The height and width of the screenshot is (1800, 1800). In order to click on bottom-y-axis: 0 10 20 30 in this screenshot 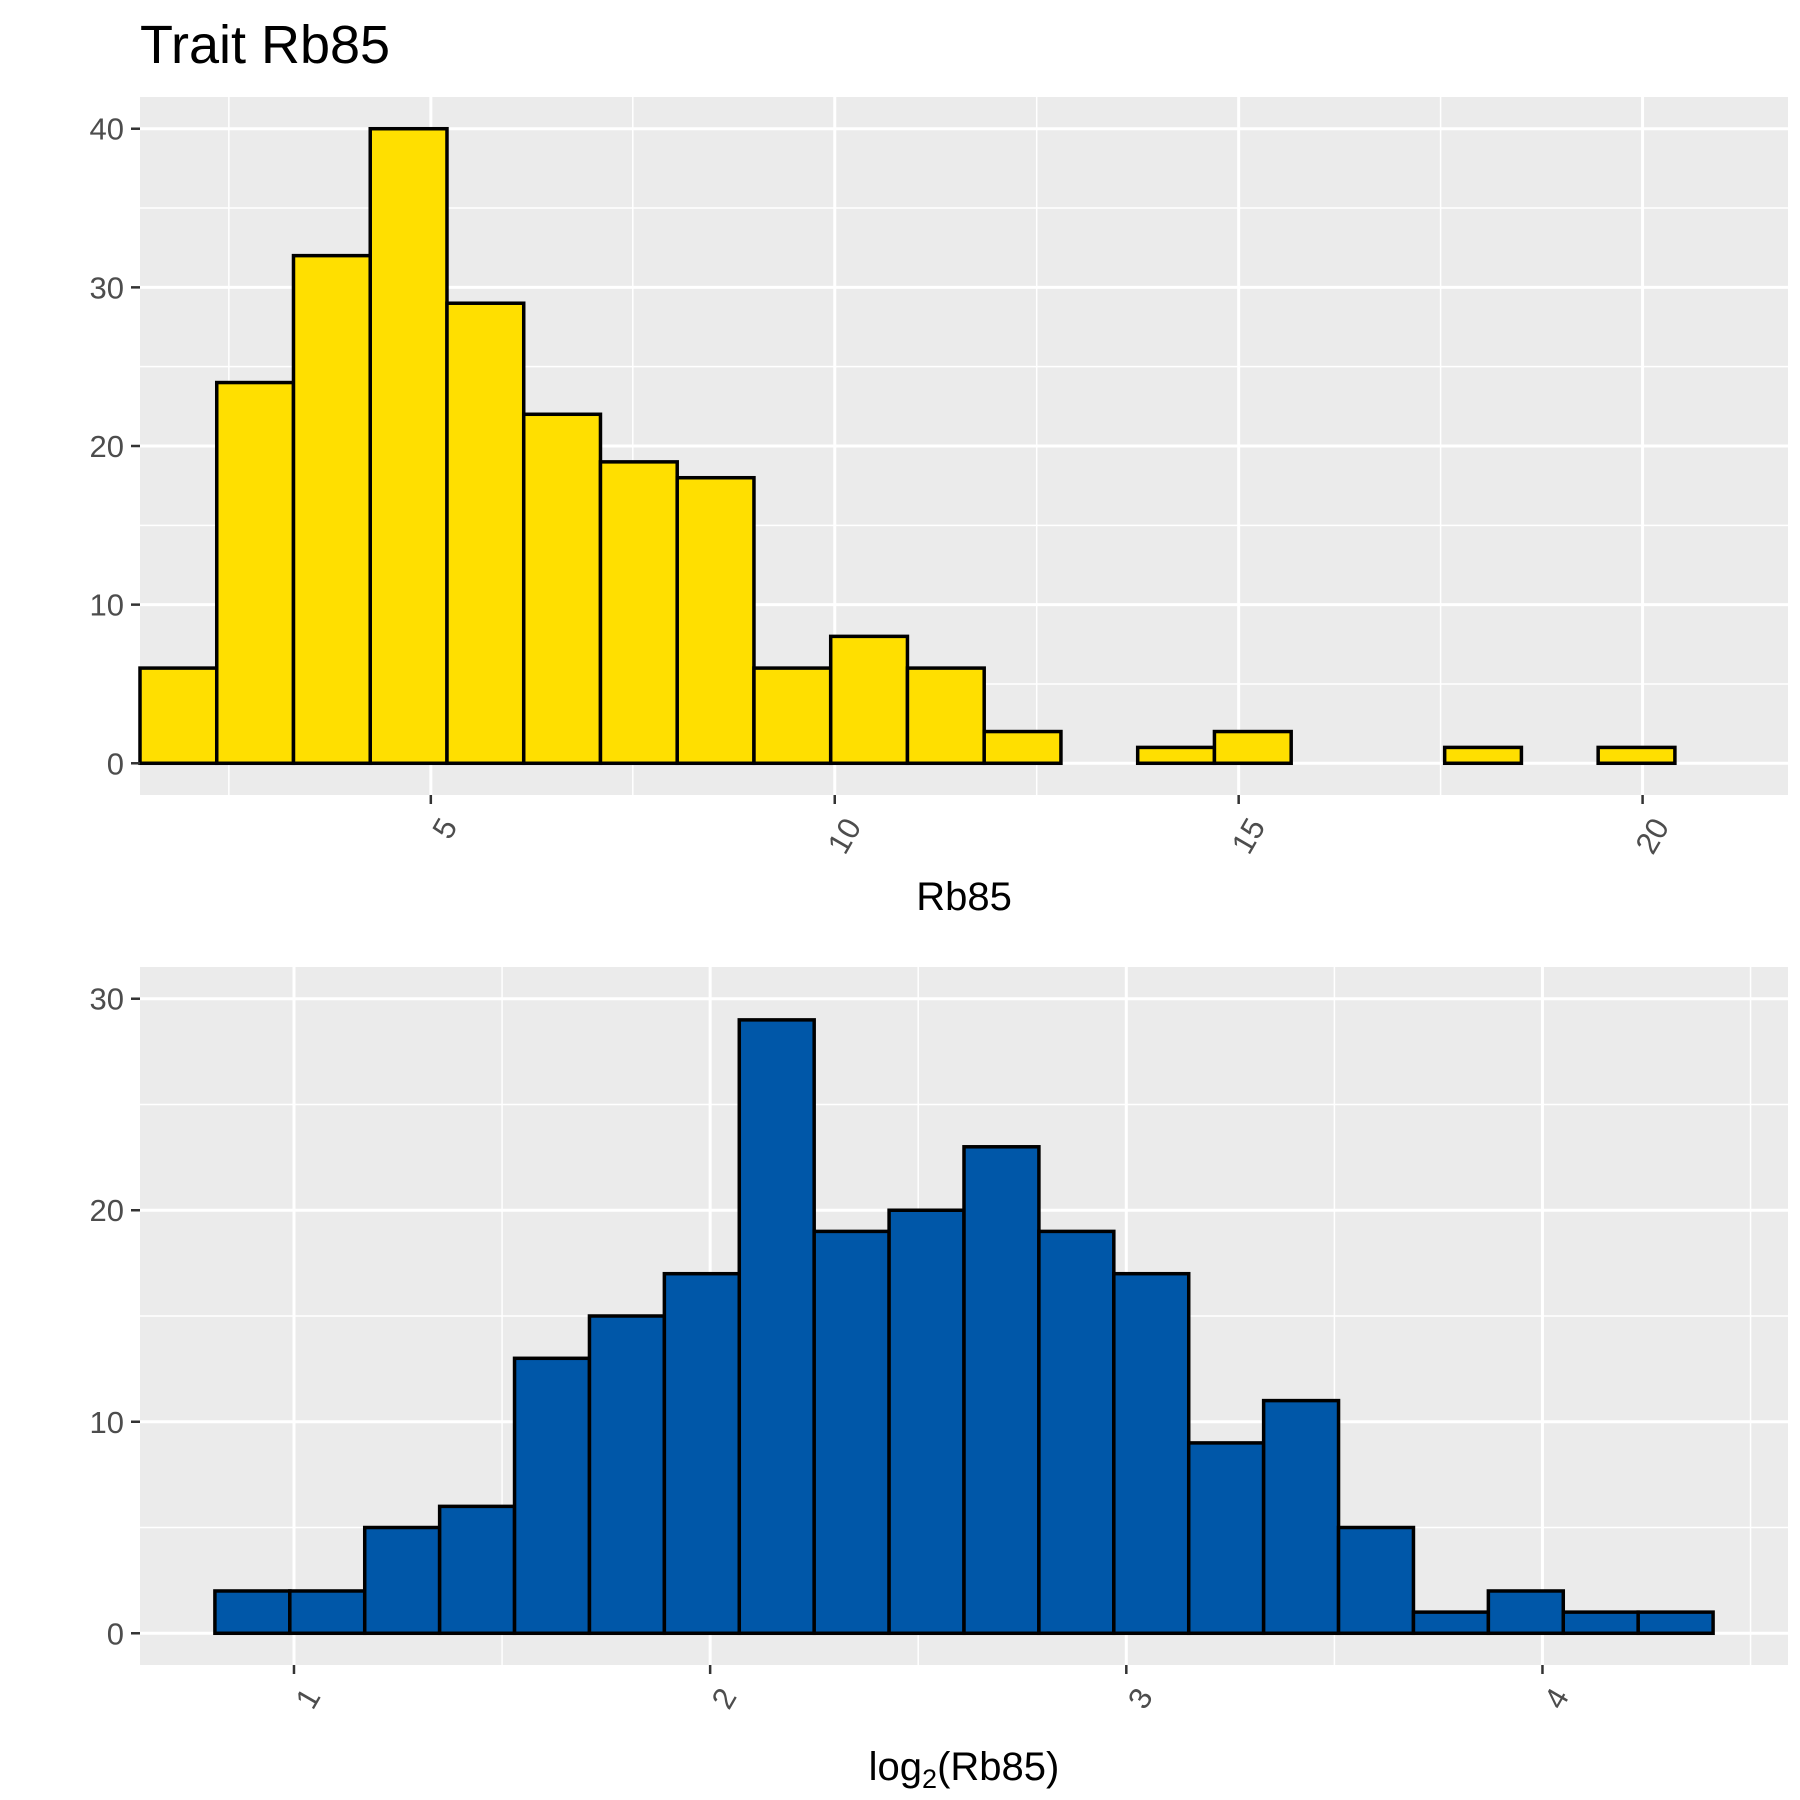, I will do `click(115, 1316)`.